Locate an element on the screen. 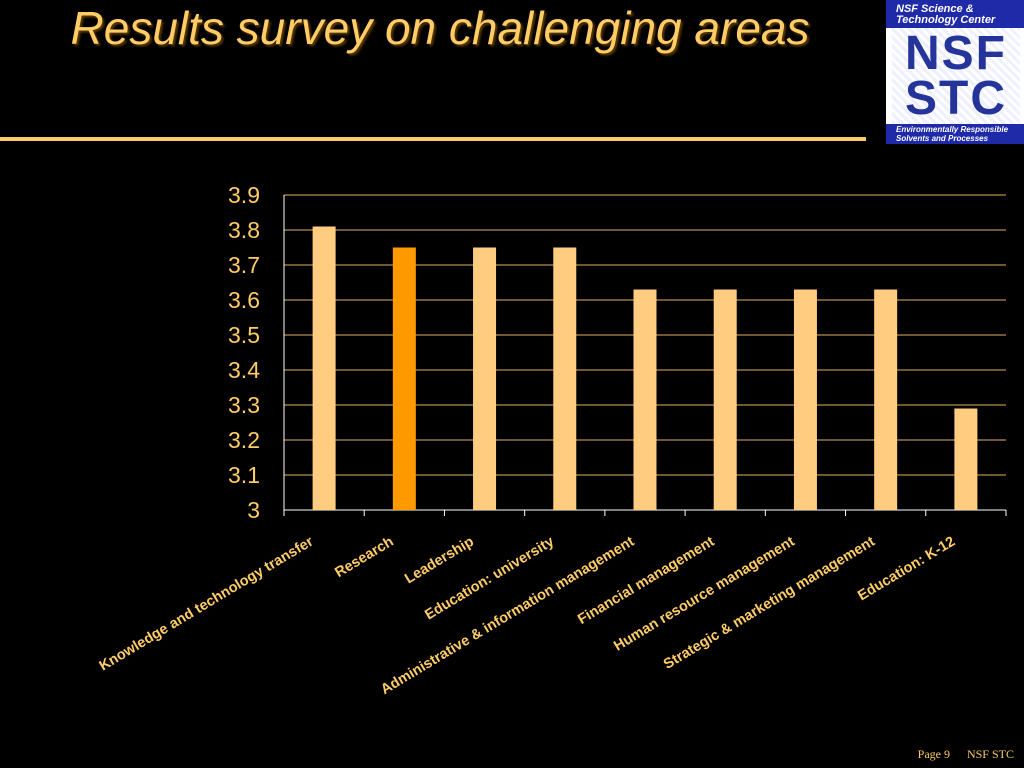 The image size is (1024, 768). slide-title: Results survey on challenging areas is located at coordinates (440, 28).